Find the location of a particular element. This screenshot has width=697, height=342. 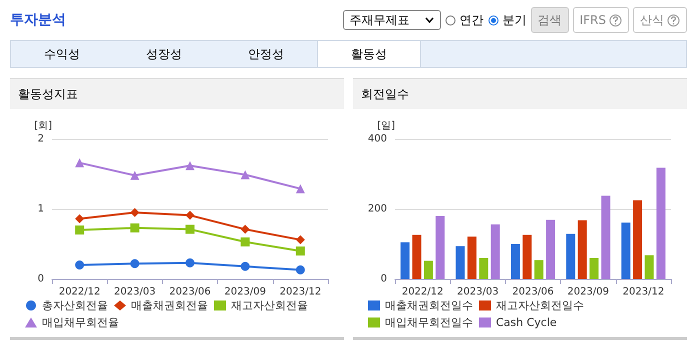

chart-title: 활동성지표 is located at coordinates (177, 93).